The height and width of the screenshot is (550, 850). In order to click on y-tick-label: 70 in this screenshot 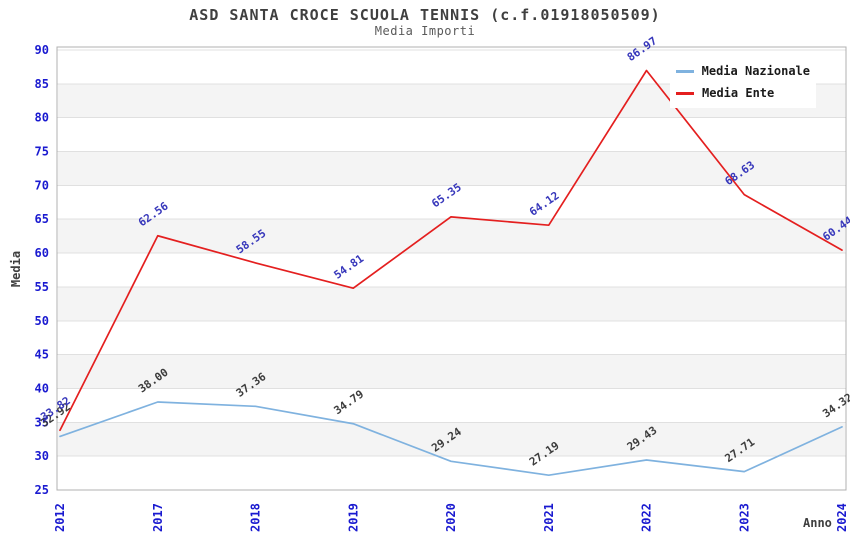, I will do `click(42, 185)`.